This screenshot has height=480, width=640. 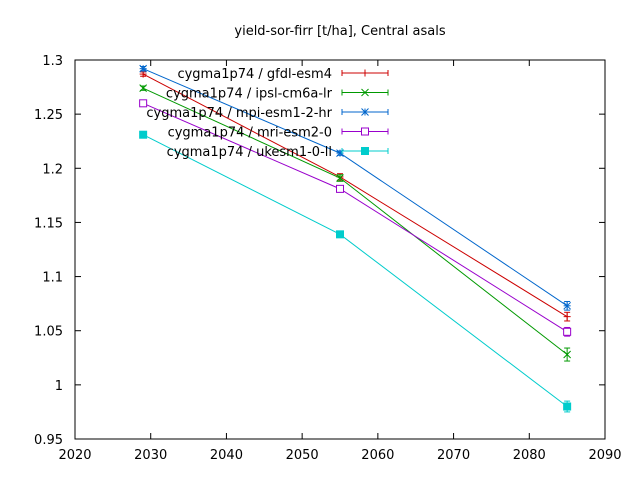 What do you see at coordinates (239, 113) in the screenshot?
I see `legend-label: cygma1p74 / mpi-esm1-2-hr` at bounding box center [239, 113].